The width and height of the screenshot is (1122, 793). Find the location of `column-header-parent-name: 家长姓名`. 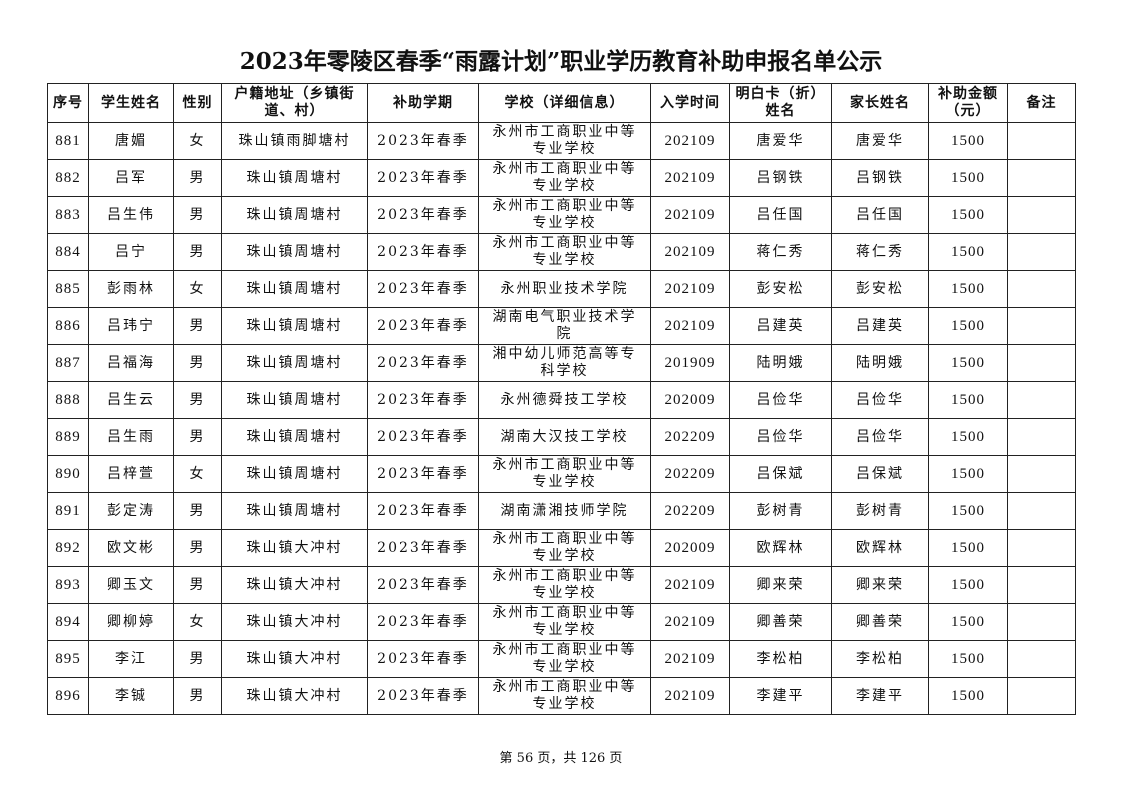

column-header-parent-name: 家长姓名 is located at coordinates (880, 103).